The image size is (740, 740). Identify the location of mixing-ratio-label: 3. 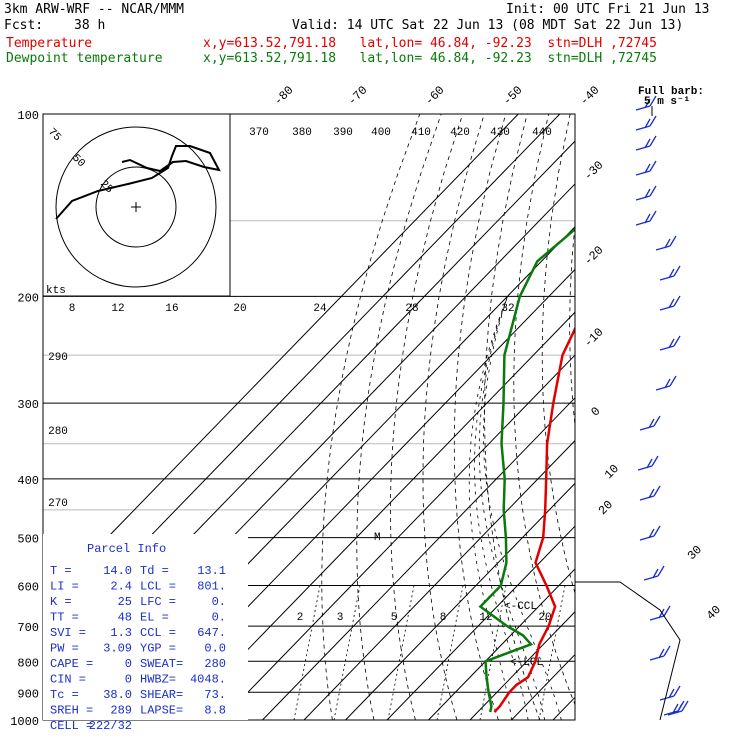
(340, 618).